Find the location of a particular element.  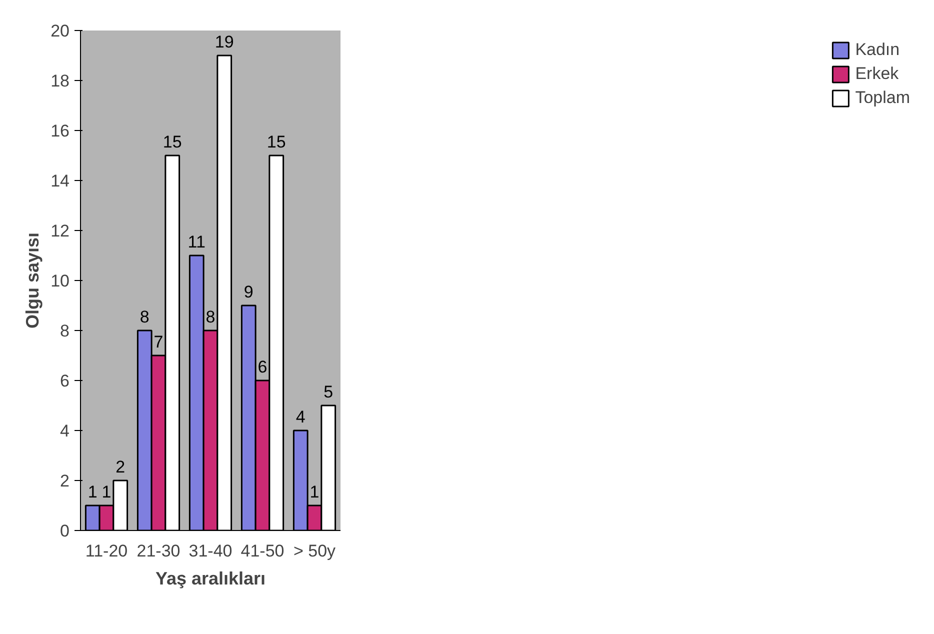

data-label: 7 is located at coordinates (159, 342).